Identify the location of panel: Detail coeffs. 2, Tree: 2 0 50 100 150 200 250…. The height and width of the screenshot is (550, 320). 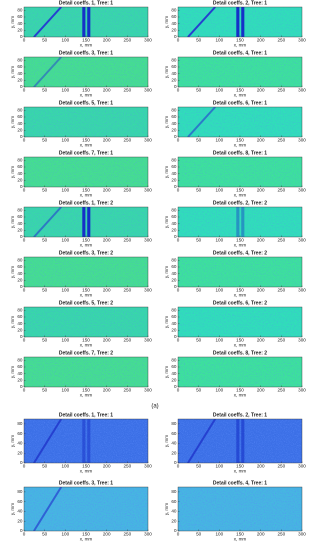
(235, 223).